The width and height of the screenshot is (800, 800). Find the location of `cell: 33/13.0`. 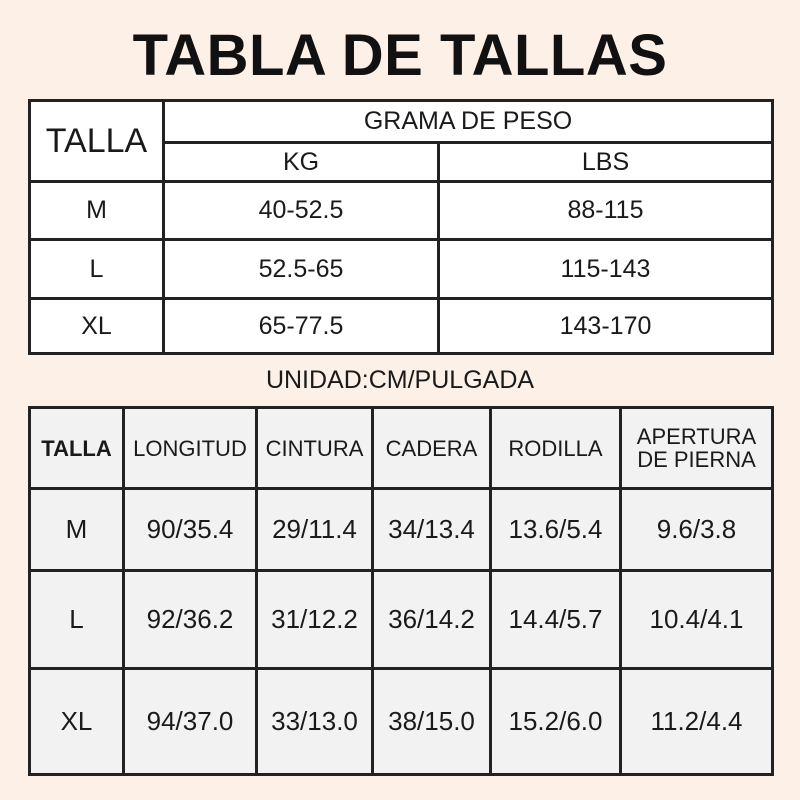

cell: 33/13.0 is located at coordinates (314, 721).